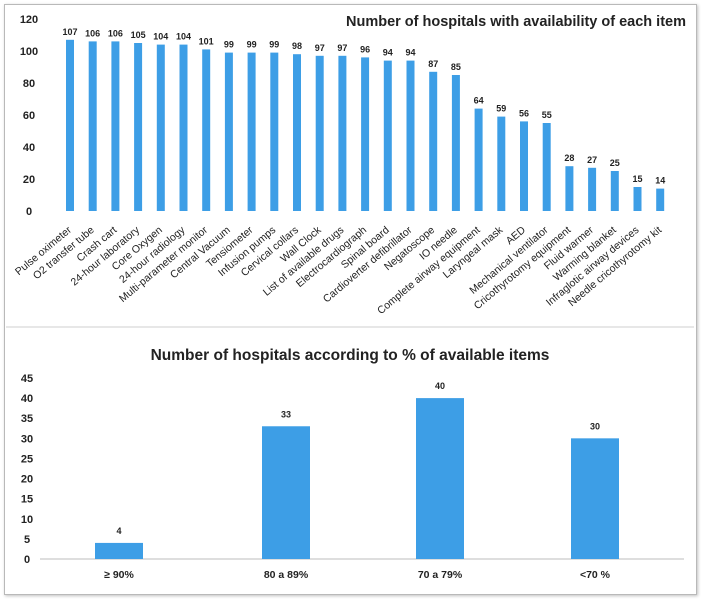 The width and height of the screenshot is (701, 599). I want to click on chart1-y-tick-label: 60, so click(29, 116).